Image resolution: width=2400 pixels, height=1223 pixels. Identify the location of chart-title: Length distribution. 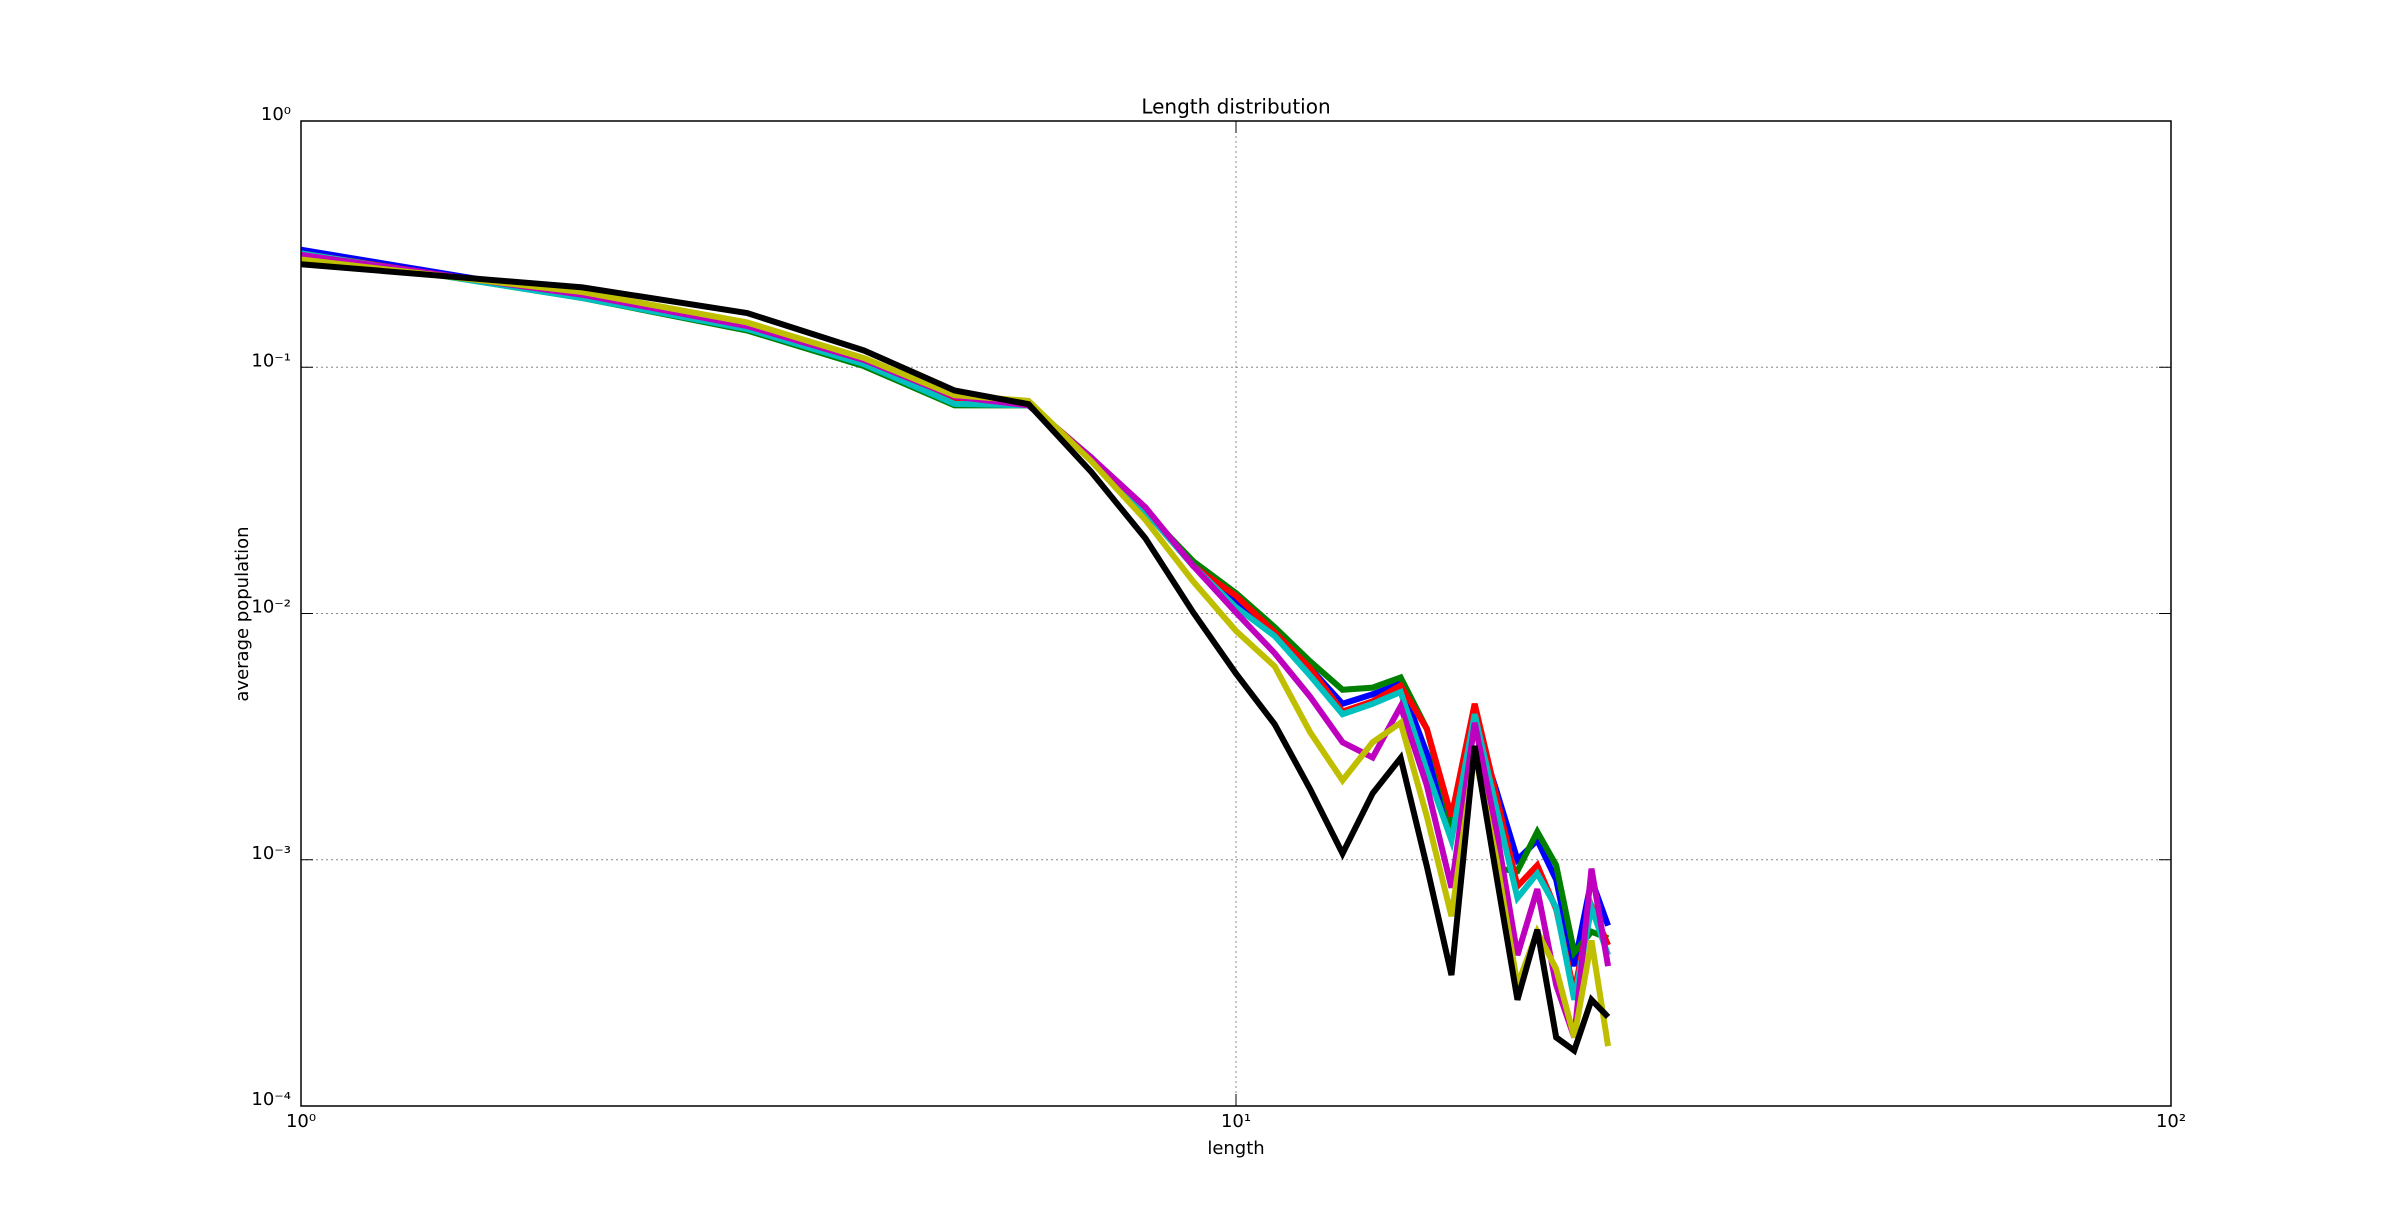
(1235, 107).